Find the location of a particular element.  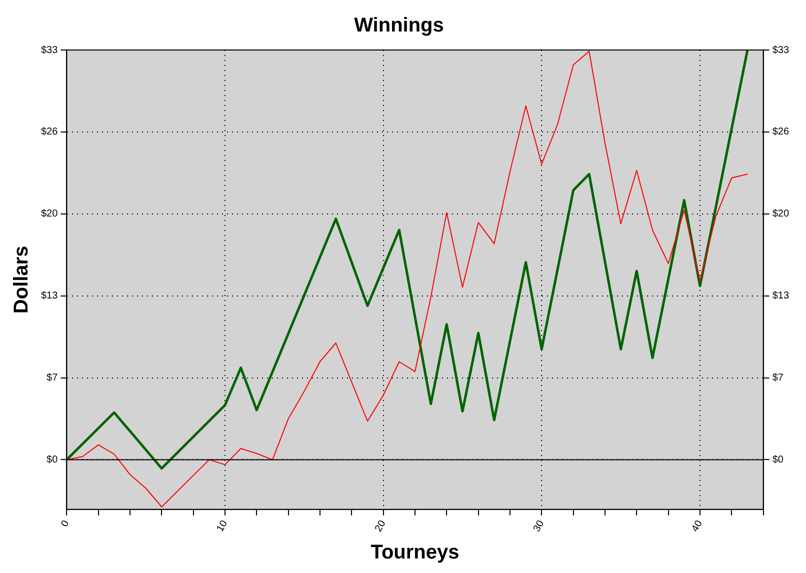

y2-tick-label: $26 is located at coordinates (781, 132).